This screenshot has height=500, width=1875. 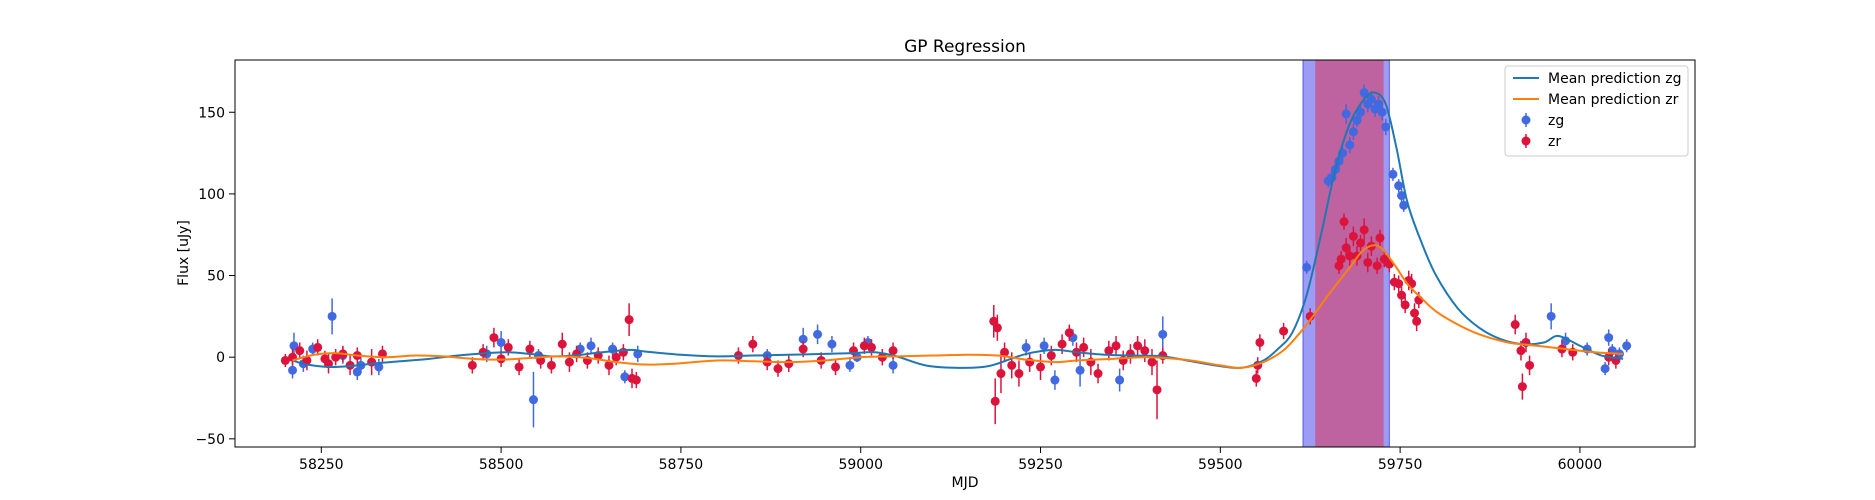 I want to click on y-tick-label: 100, so click(x=211, y=195).